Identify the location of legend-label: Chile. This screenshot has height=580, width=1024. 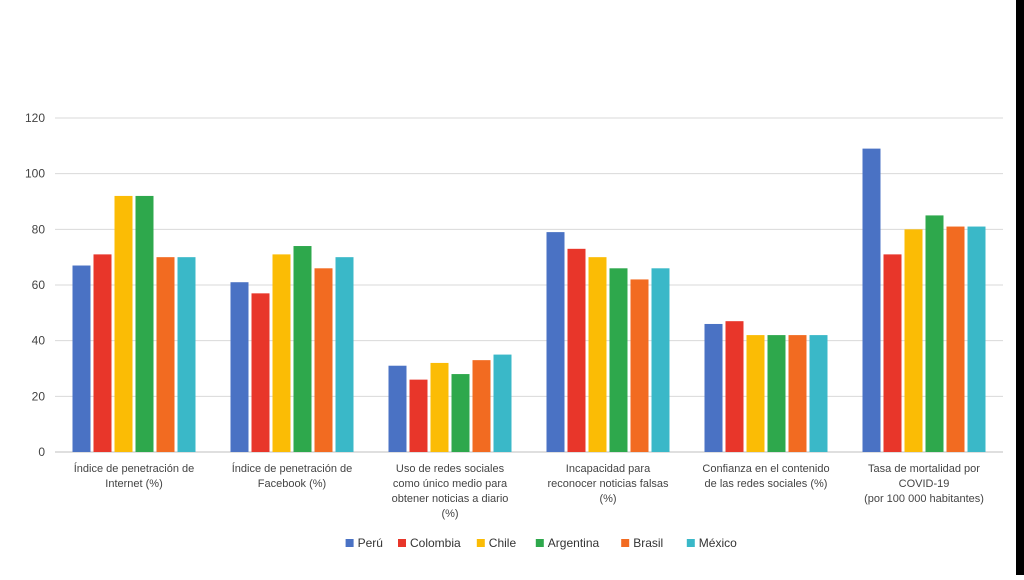
(503, 543).